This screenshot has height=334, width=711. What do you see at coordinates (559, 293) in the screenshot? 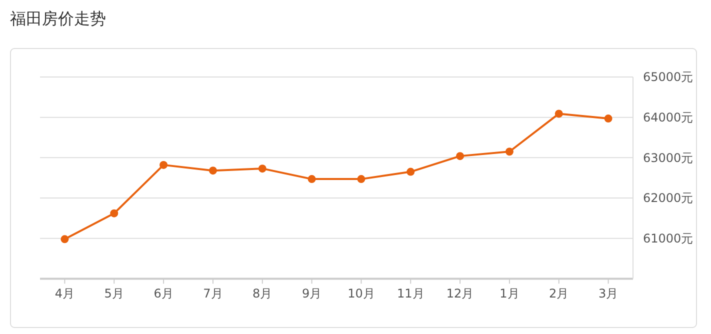
I see `x-tick-label: 2月` at bounding box center [559, 293].